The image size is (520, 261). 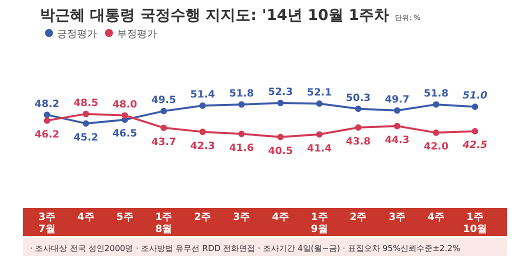 What do you see at coordinates (163, 142) in the screenshot?
I see `data-label: 43.7` at bounding box center [163, 142].